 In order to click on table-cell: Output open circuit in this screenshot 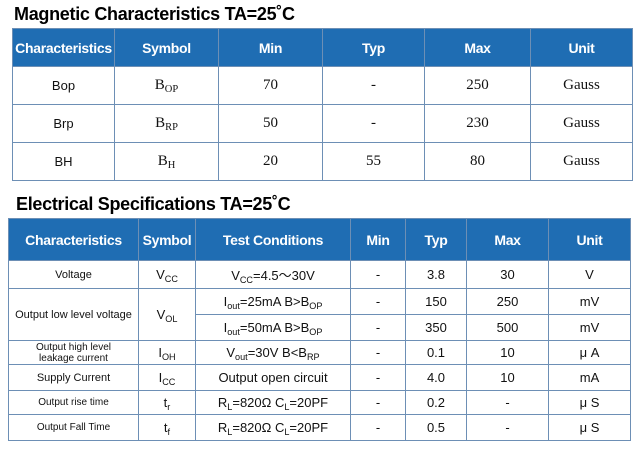, I will do `click(273, 377)`.